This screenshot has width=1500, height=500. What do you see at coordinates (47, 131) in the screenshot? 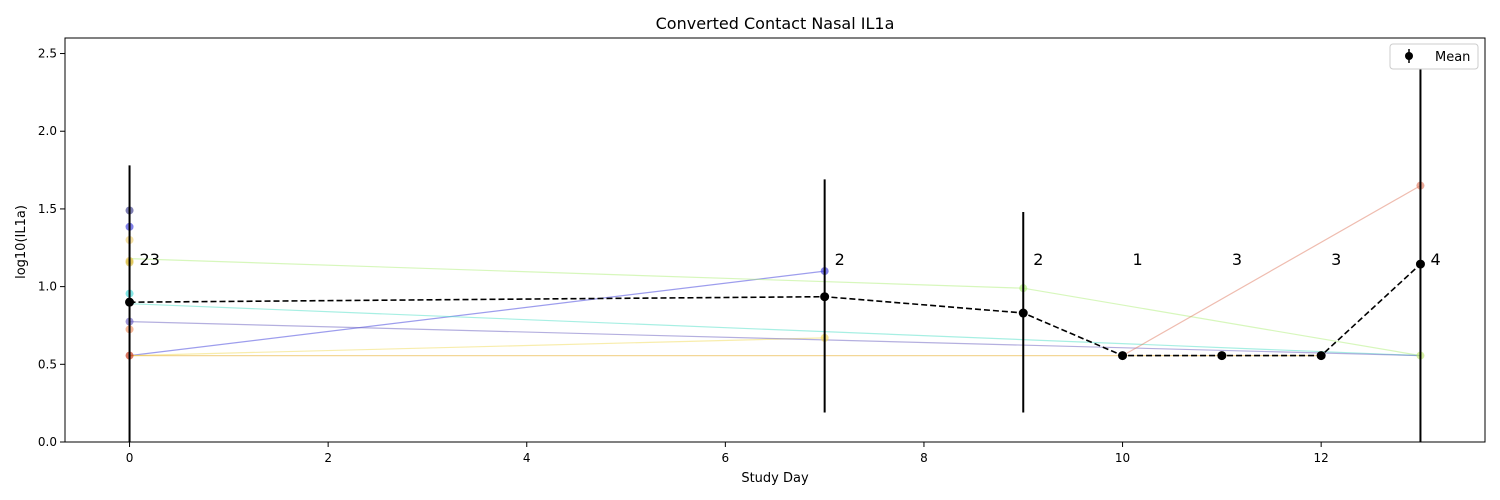
I see `y-tick-label-4: 2.0` at bounding box center [47, 131].